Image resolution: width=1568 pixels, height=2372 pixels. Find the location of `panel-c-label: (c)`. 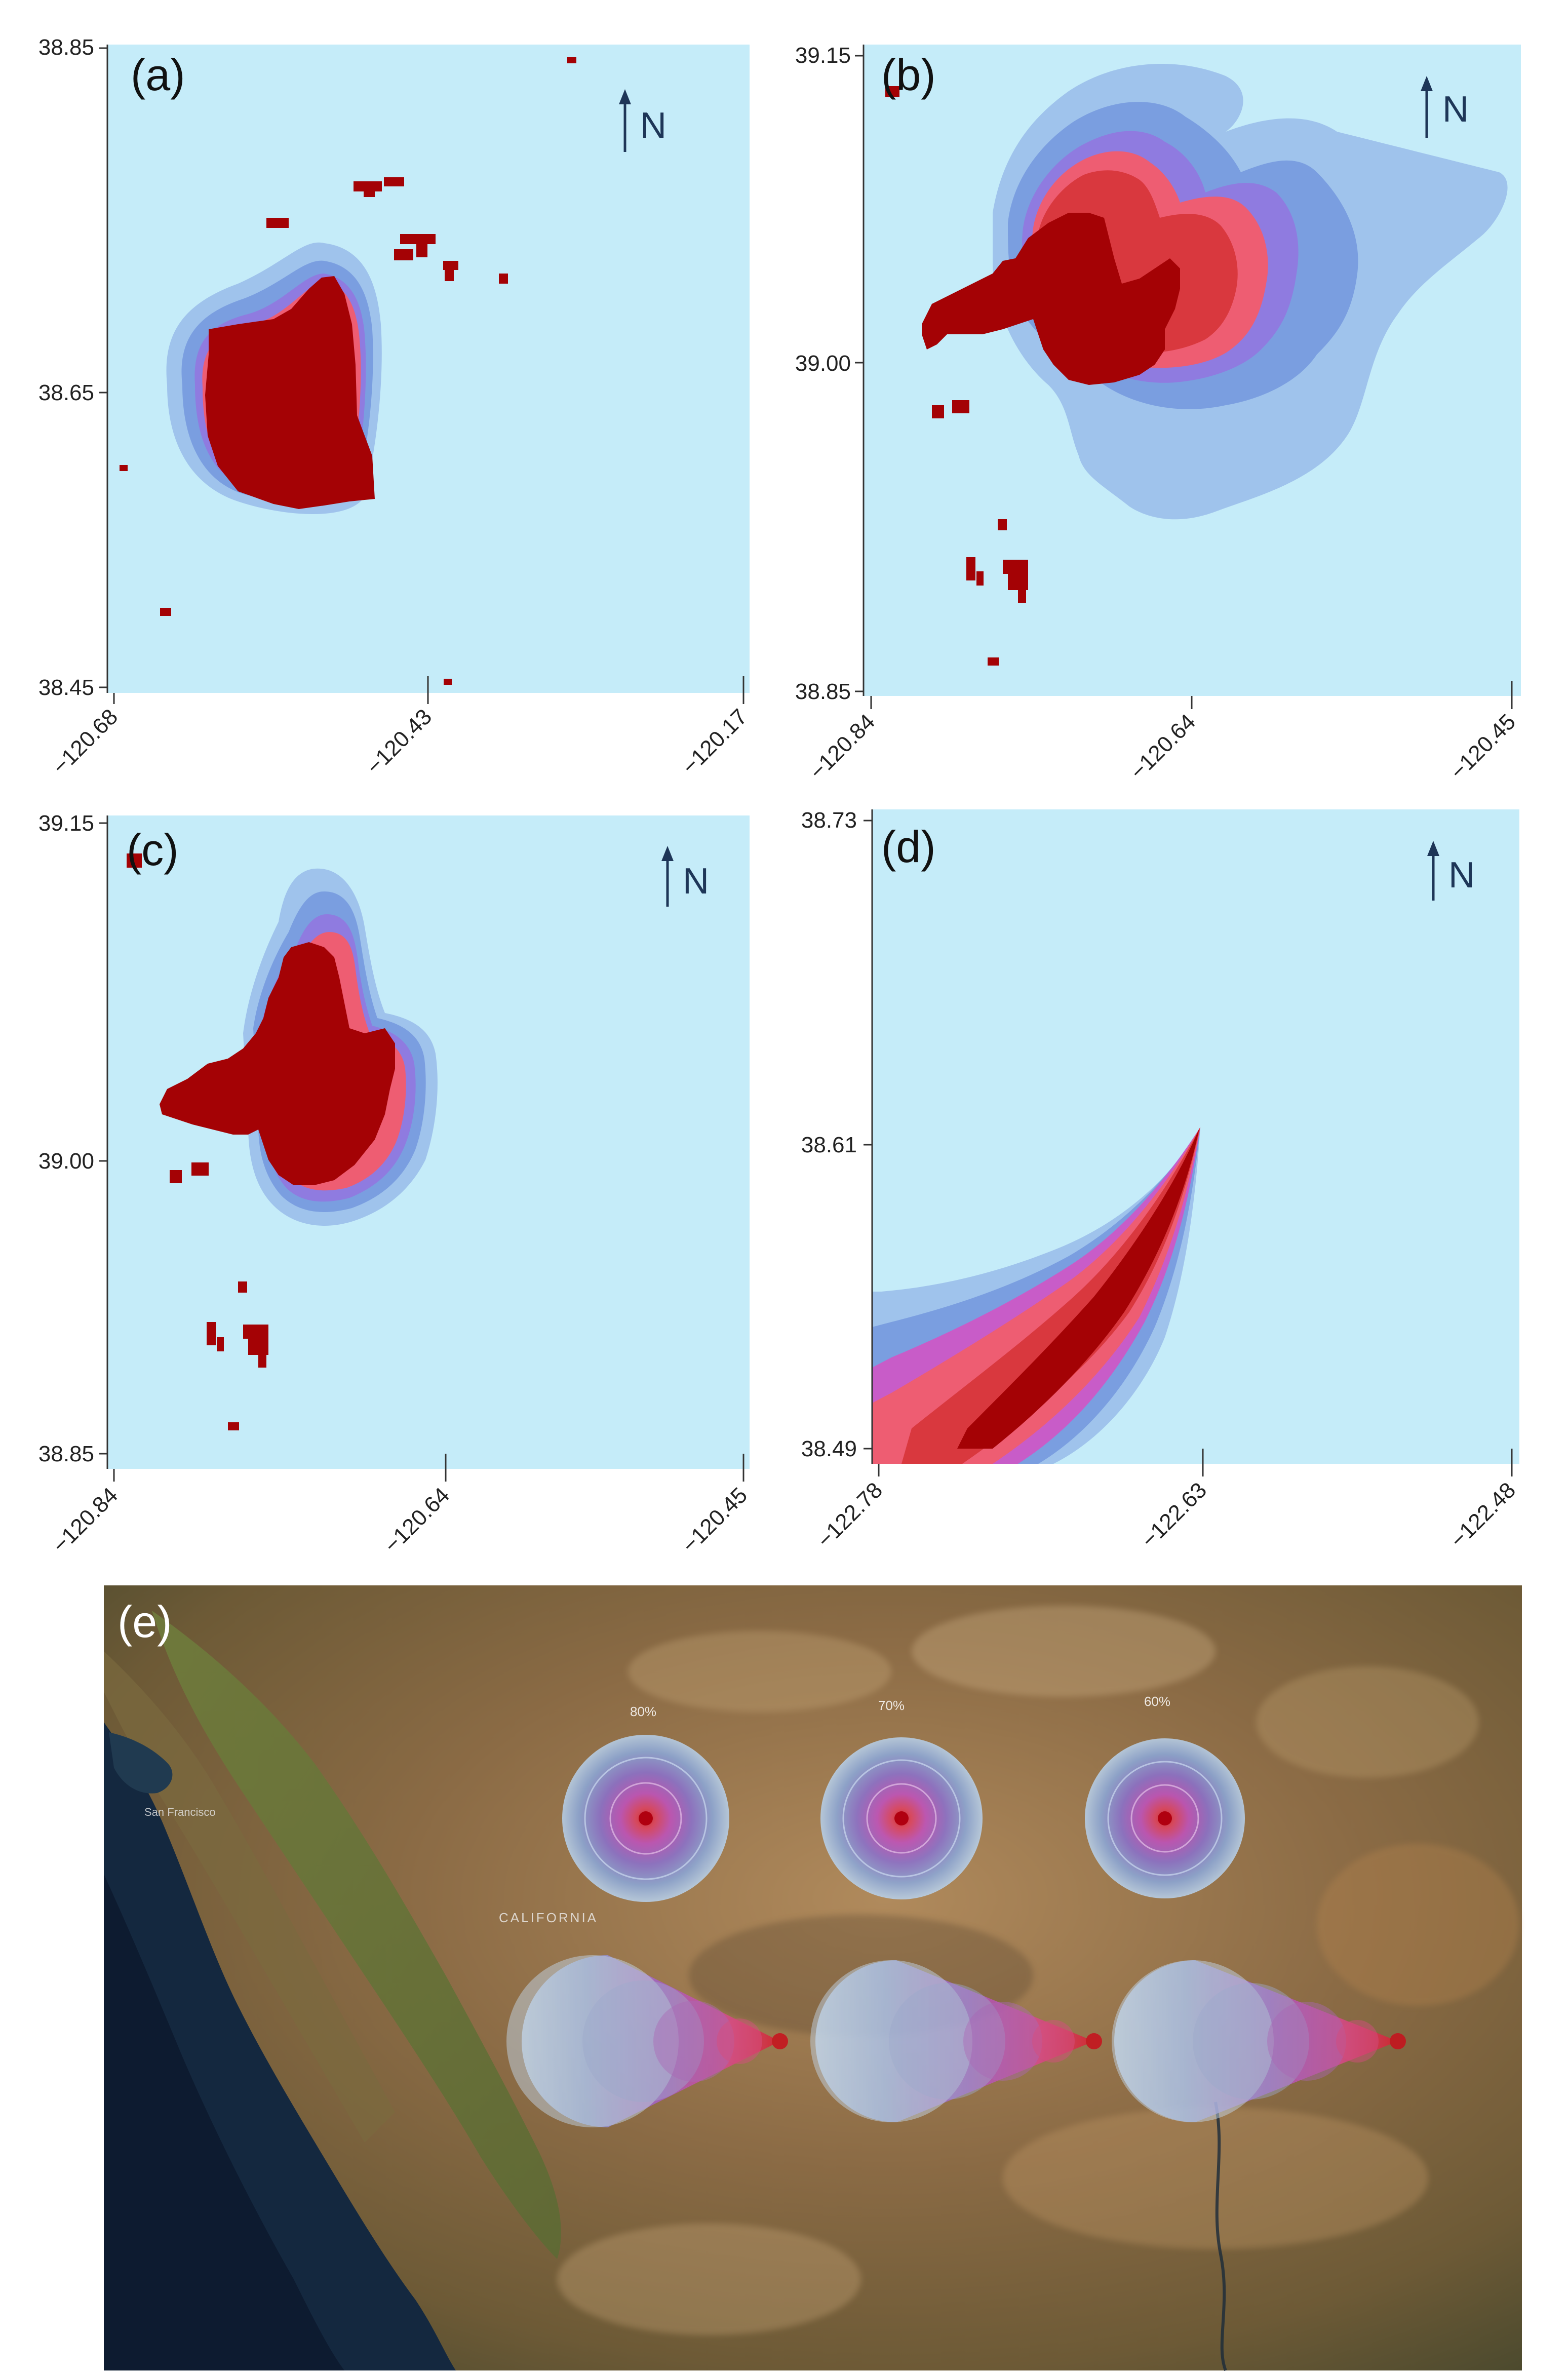

panel-c-label: (c) is located at coordinates (153, 850).